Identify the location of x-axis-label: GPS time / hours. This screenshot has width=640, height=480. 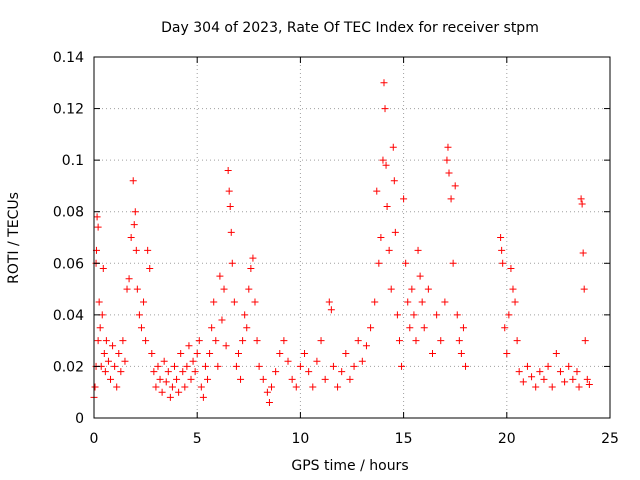
(349, 466).